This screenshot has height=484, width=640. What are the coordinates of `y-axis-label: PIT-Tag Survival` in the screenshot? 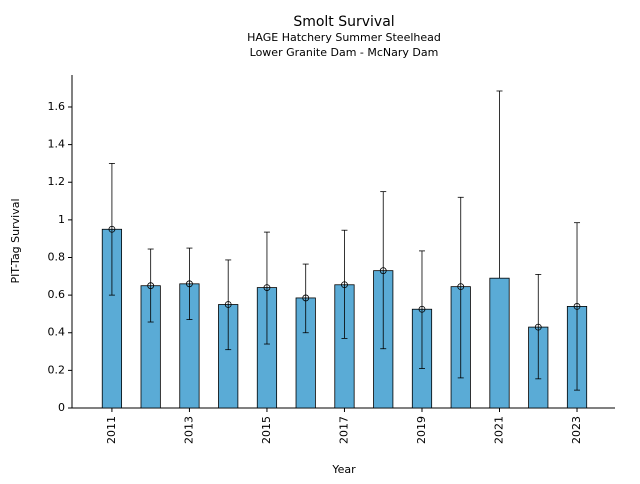 It's located at (15, 240).